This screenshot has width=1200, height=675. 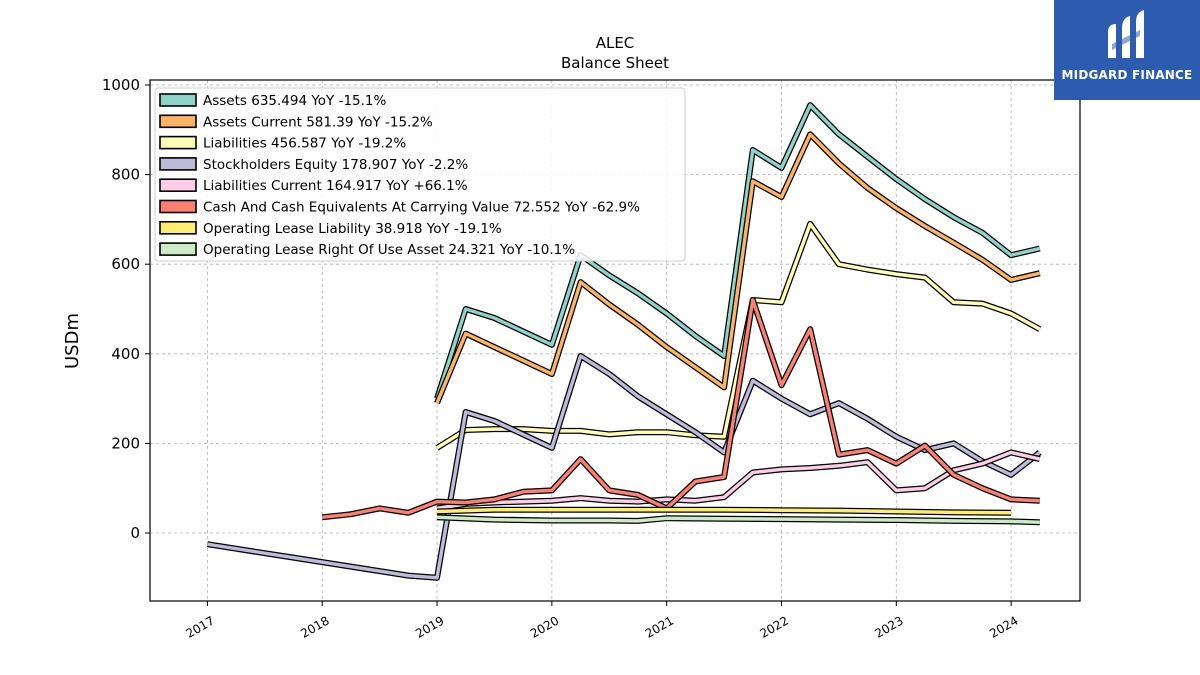 I want to click on brand-logo: MIDGARD FINANCE, so click(x=1127, y=50).